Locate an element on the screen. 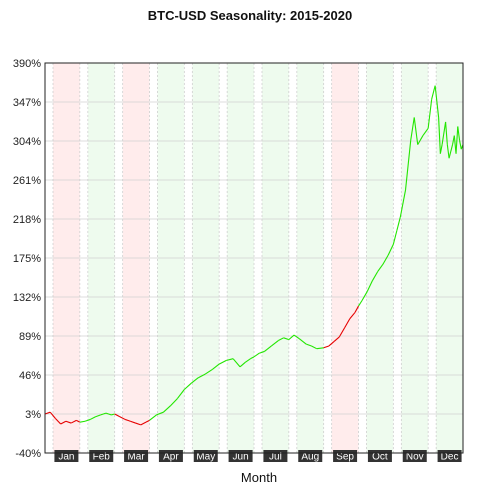  x-tick-label-text: Sep is located at coordinates (345, 457).